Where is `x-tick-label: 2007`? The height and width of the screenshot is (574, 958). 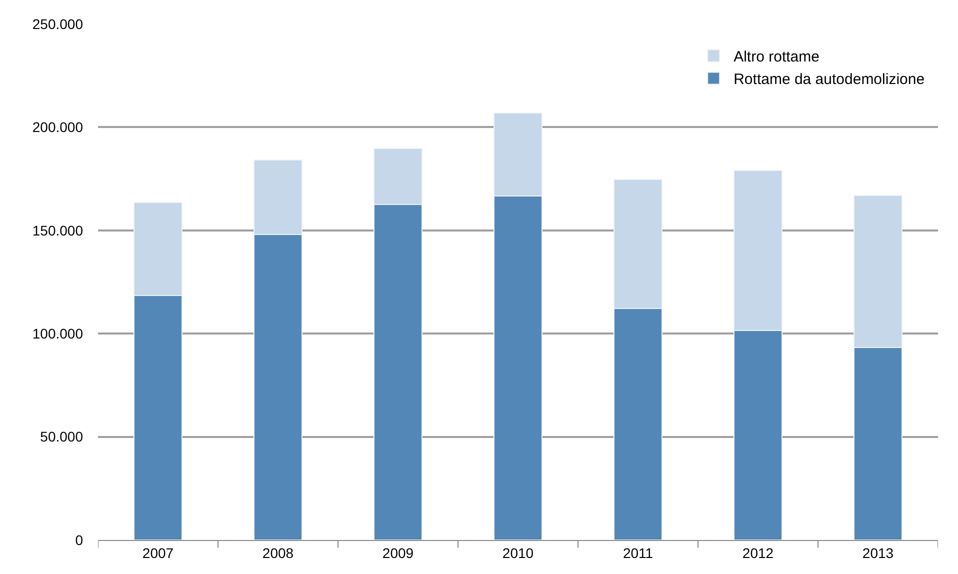
x-tick-label: 2007 is located at coordinates (158, 552).